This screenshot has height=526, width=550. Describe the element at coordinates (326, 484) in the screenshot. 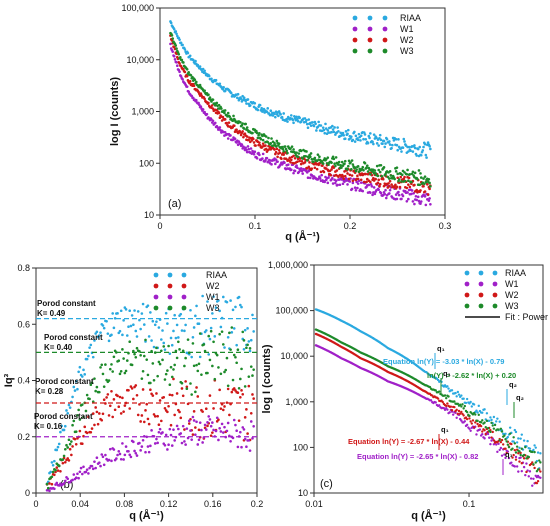

I see `panel-label: (c)` at that location.